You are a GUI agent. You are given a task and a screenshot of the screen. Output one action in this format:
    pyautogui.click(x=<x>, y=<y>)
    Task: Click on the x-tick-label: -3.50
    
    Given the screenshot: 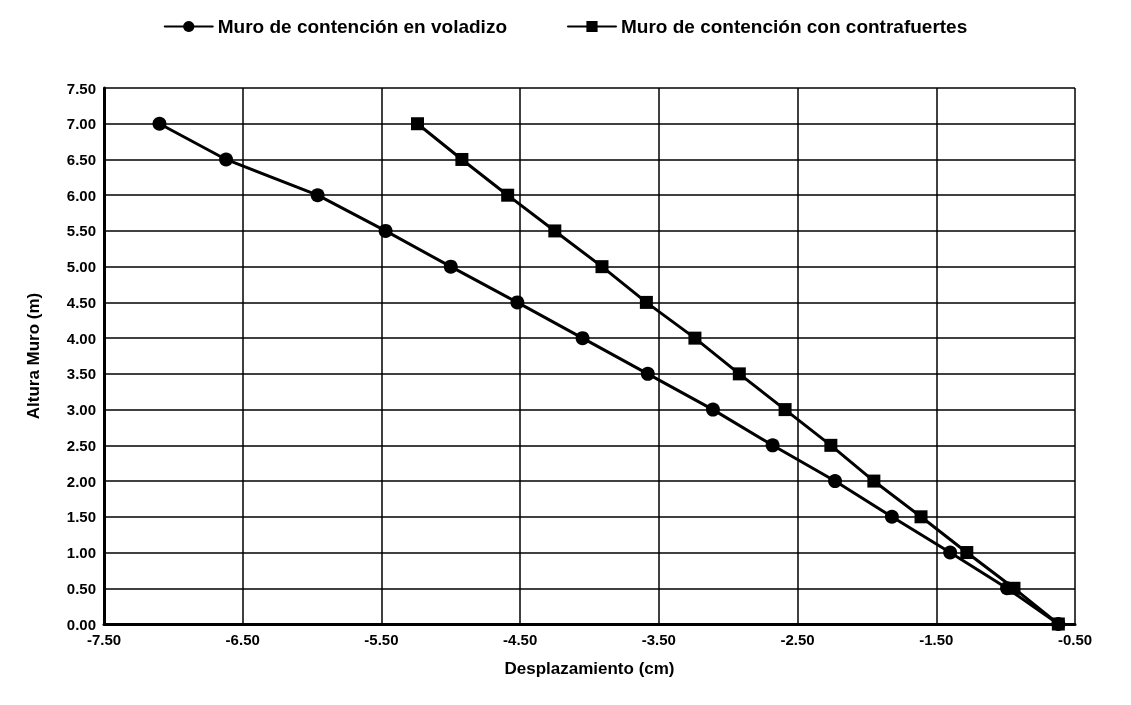 What is the action you would take?
    pyautogui.click(x=658, y=639)
    